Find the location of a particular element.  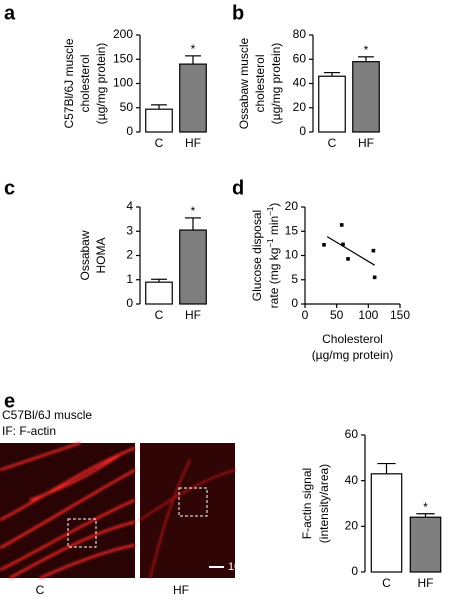

y-tick-label: 80 is located at coordinates (300, 34).